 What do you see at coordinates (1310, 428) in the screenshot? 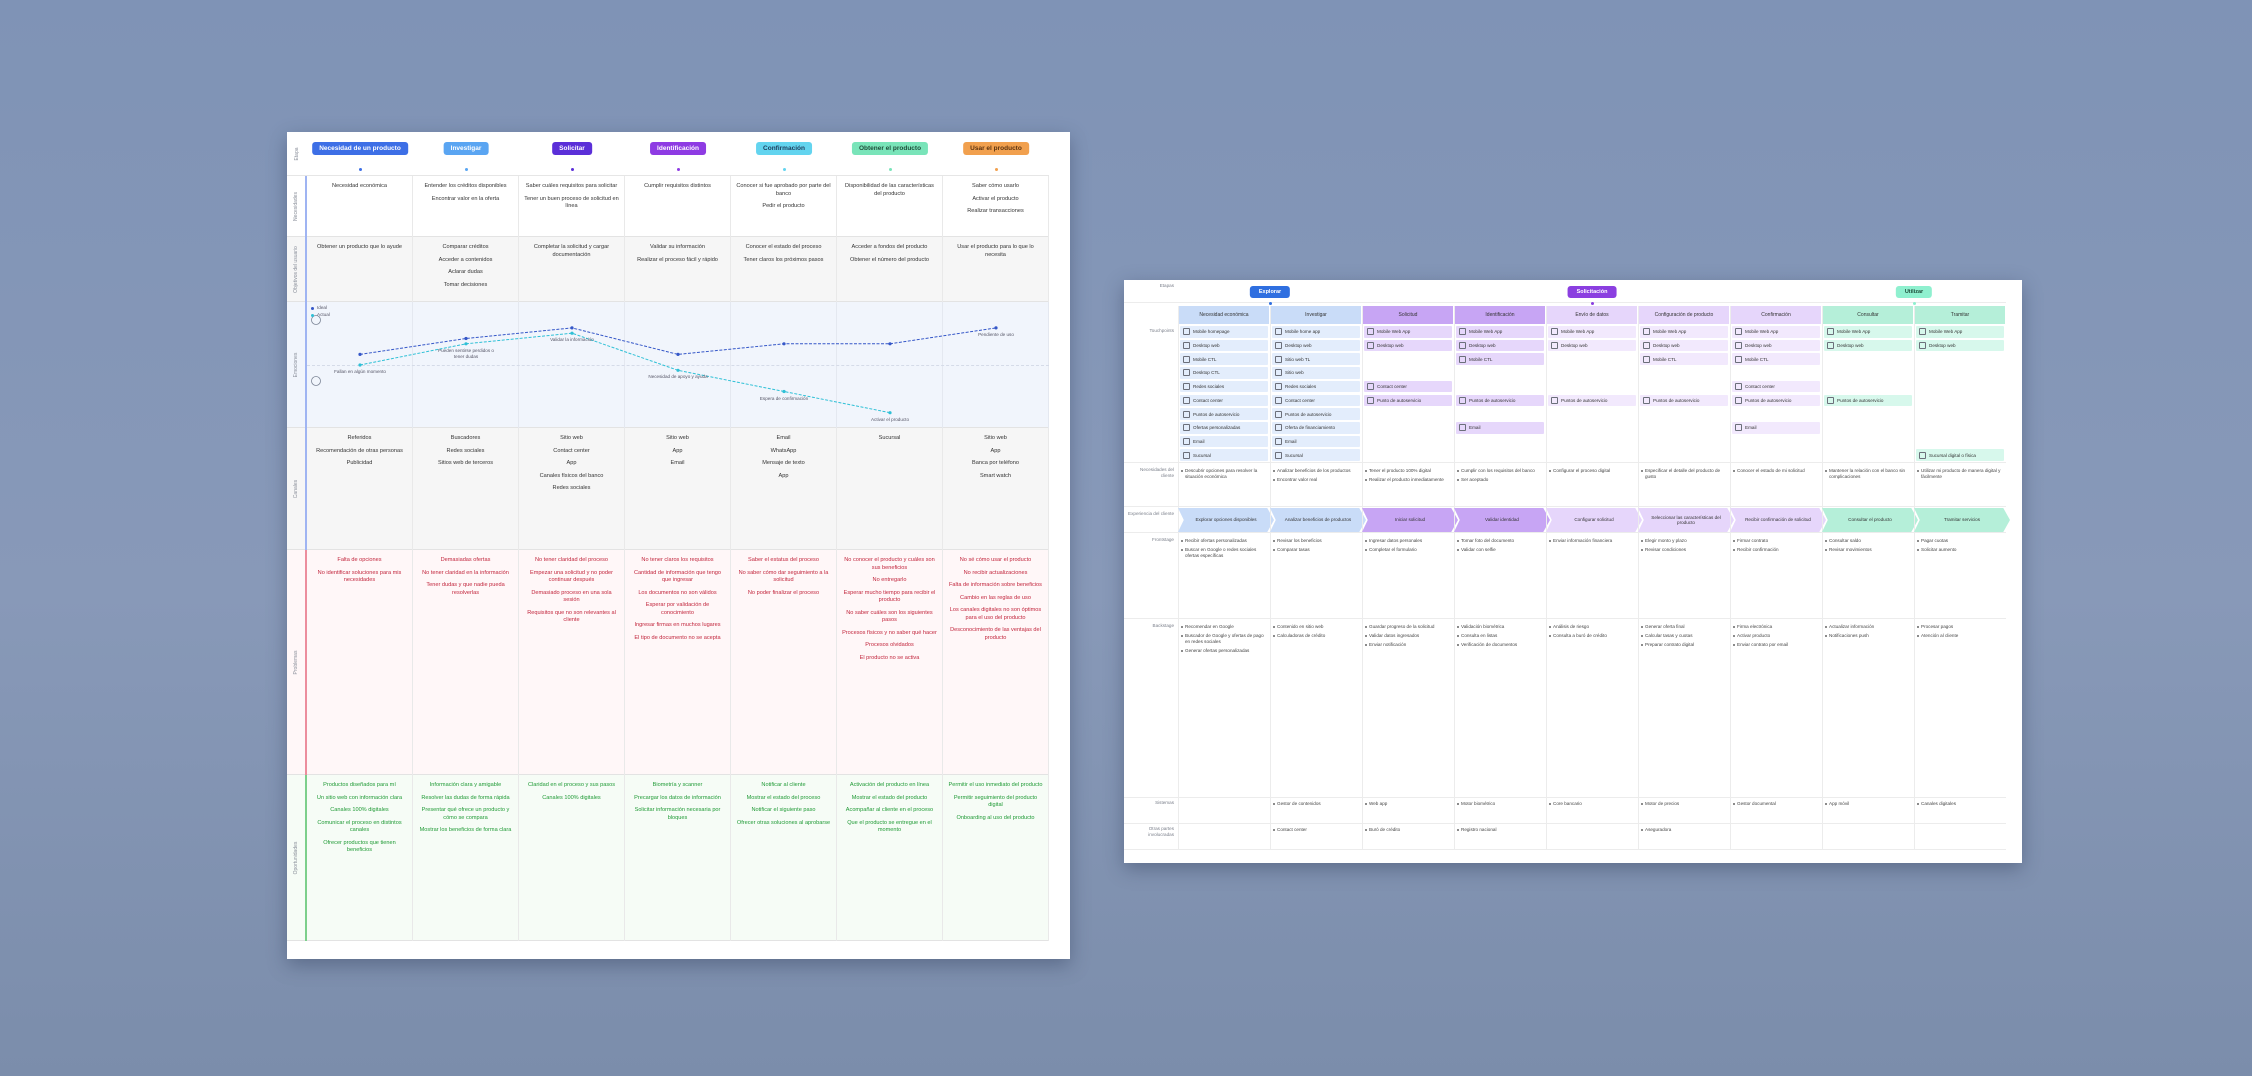
I see `touchpoint-label: Oferta de financiamiento` at bounding box center [1310, 428].